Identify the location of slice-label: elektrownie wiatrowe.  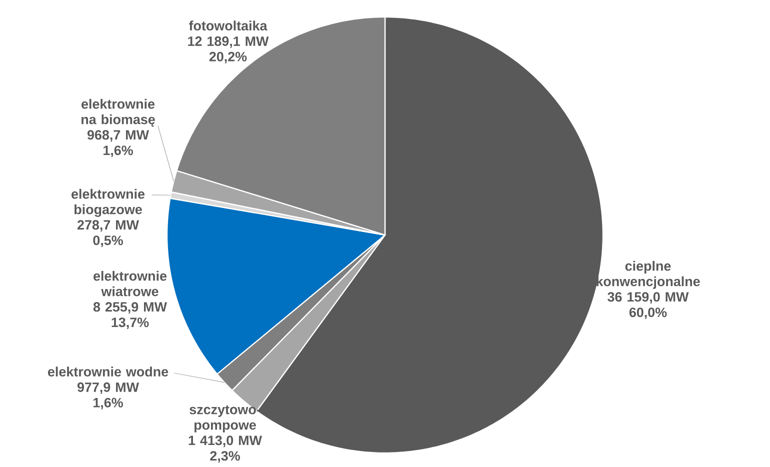
(130, 283).